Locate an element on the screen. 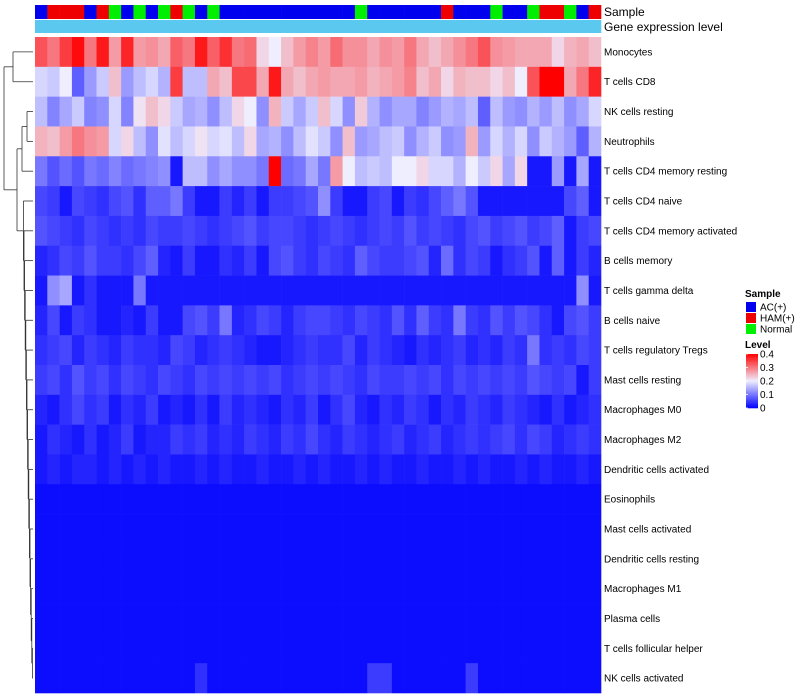  row-label: Dendritic cells activated is located at coordinates (656, 470).